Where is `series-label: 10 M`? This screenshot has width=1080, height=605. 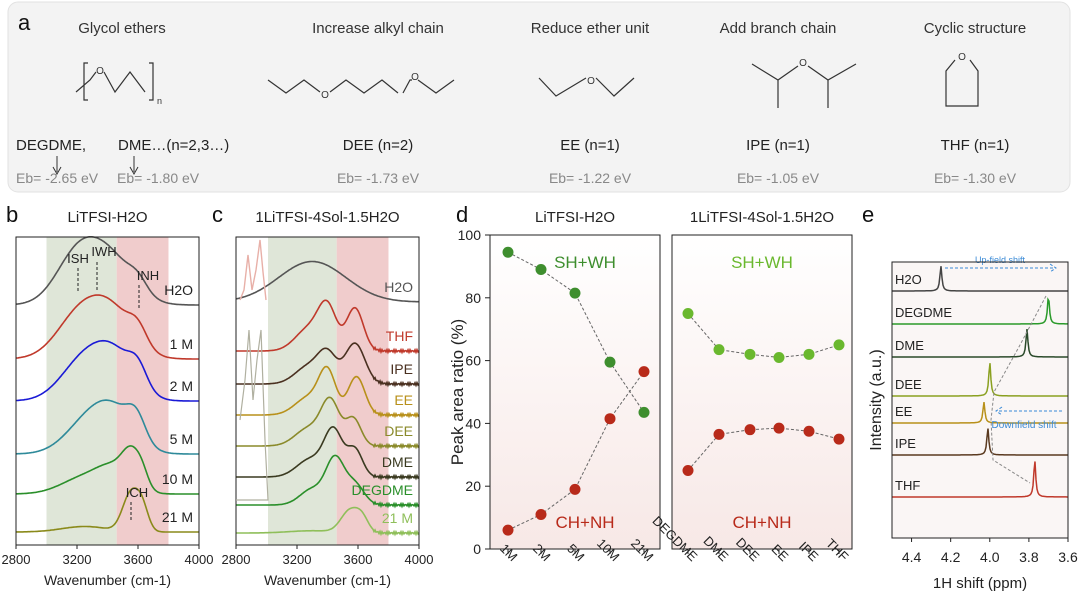 series-label: 10 M is located at coordinates (177, 479).